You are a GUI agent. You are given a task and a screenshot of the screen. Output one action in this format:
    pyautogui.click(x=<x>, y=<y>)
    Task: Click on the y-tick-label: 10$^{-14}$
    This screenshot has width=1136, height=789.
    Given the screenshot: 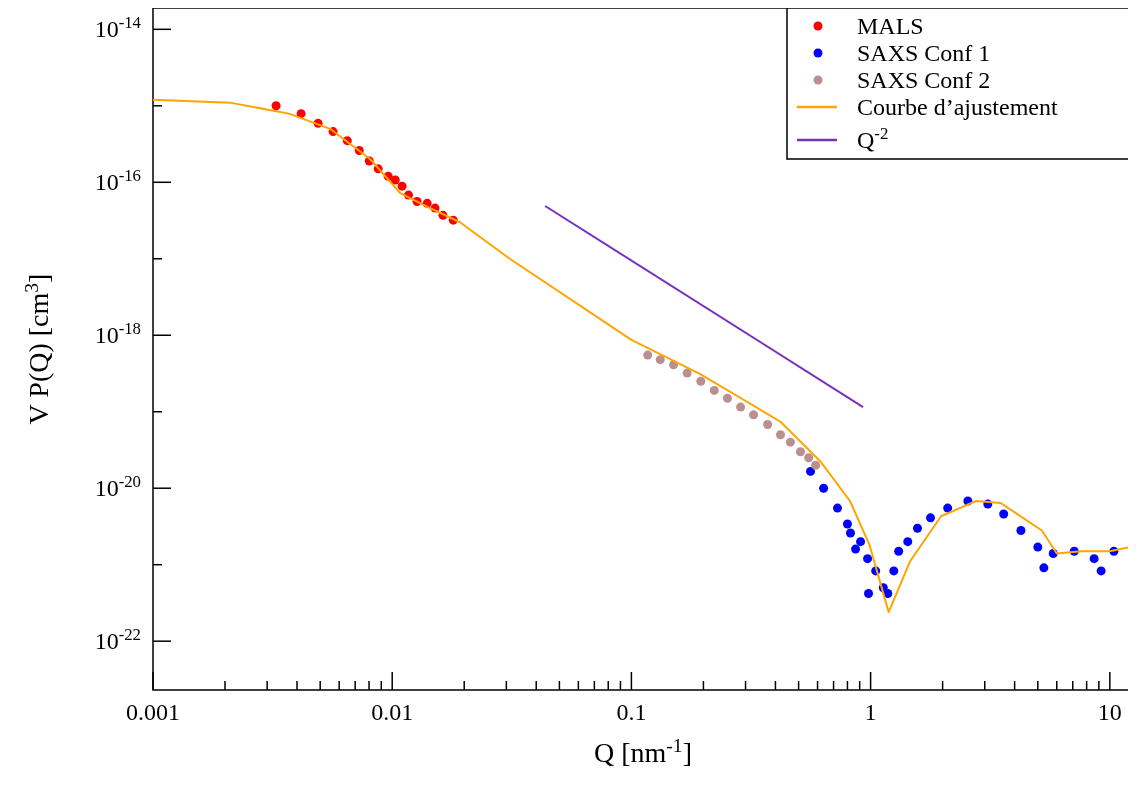 What is the action you would take?
    pyautogui.click(x=118, y=27)
    